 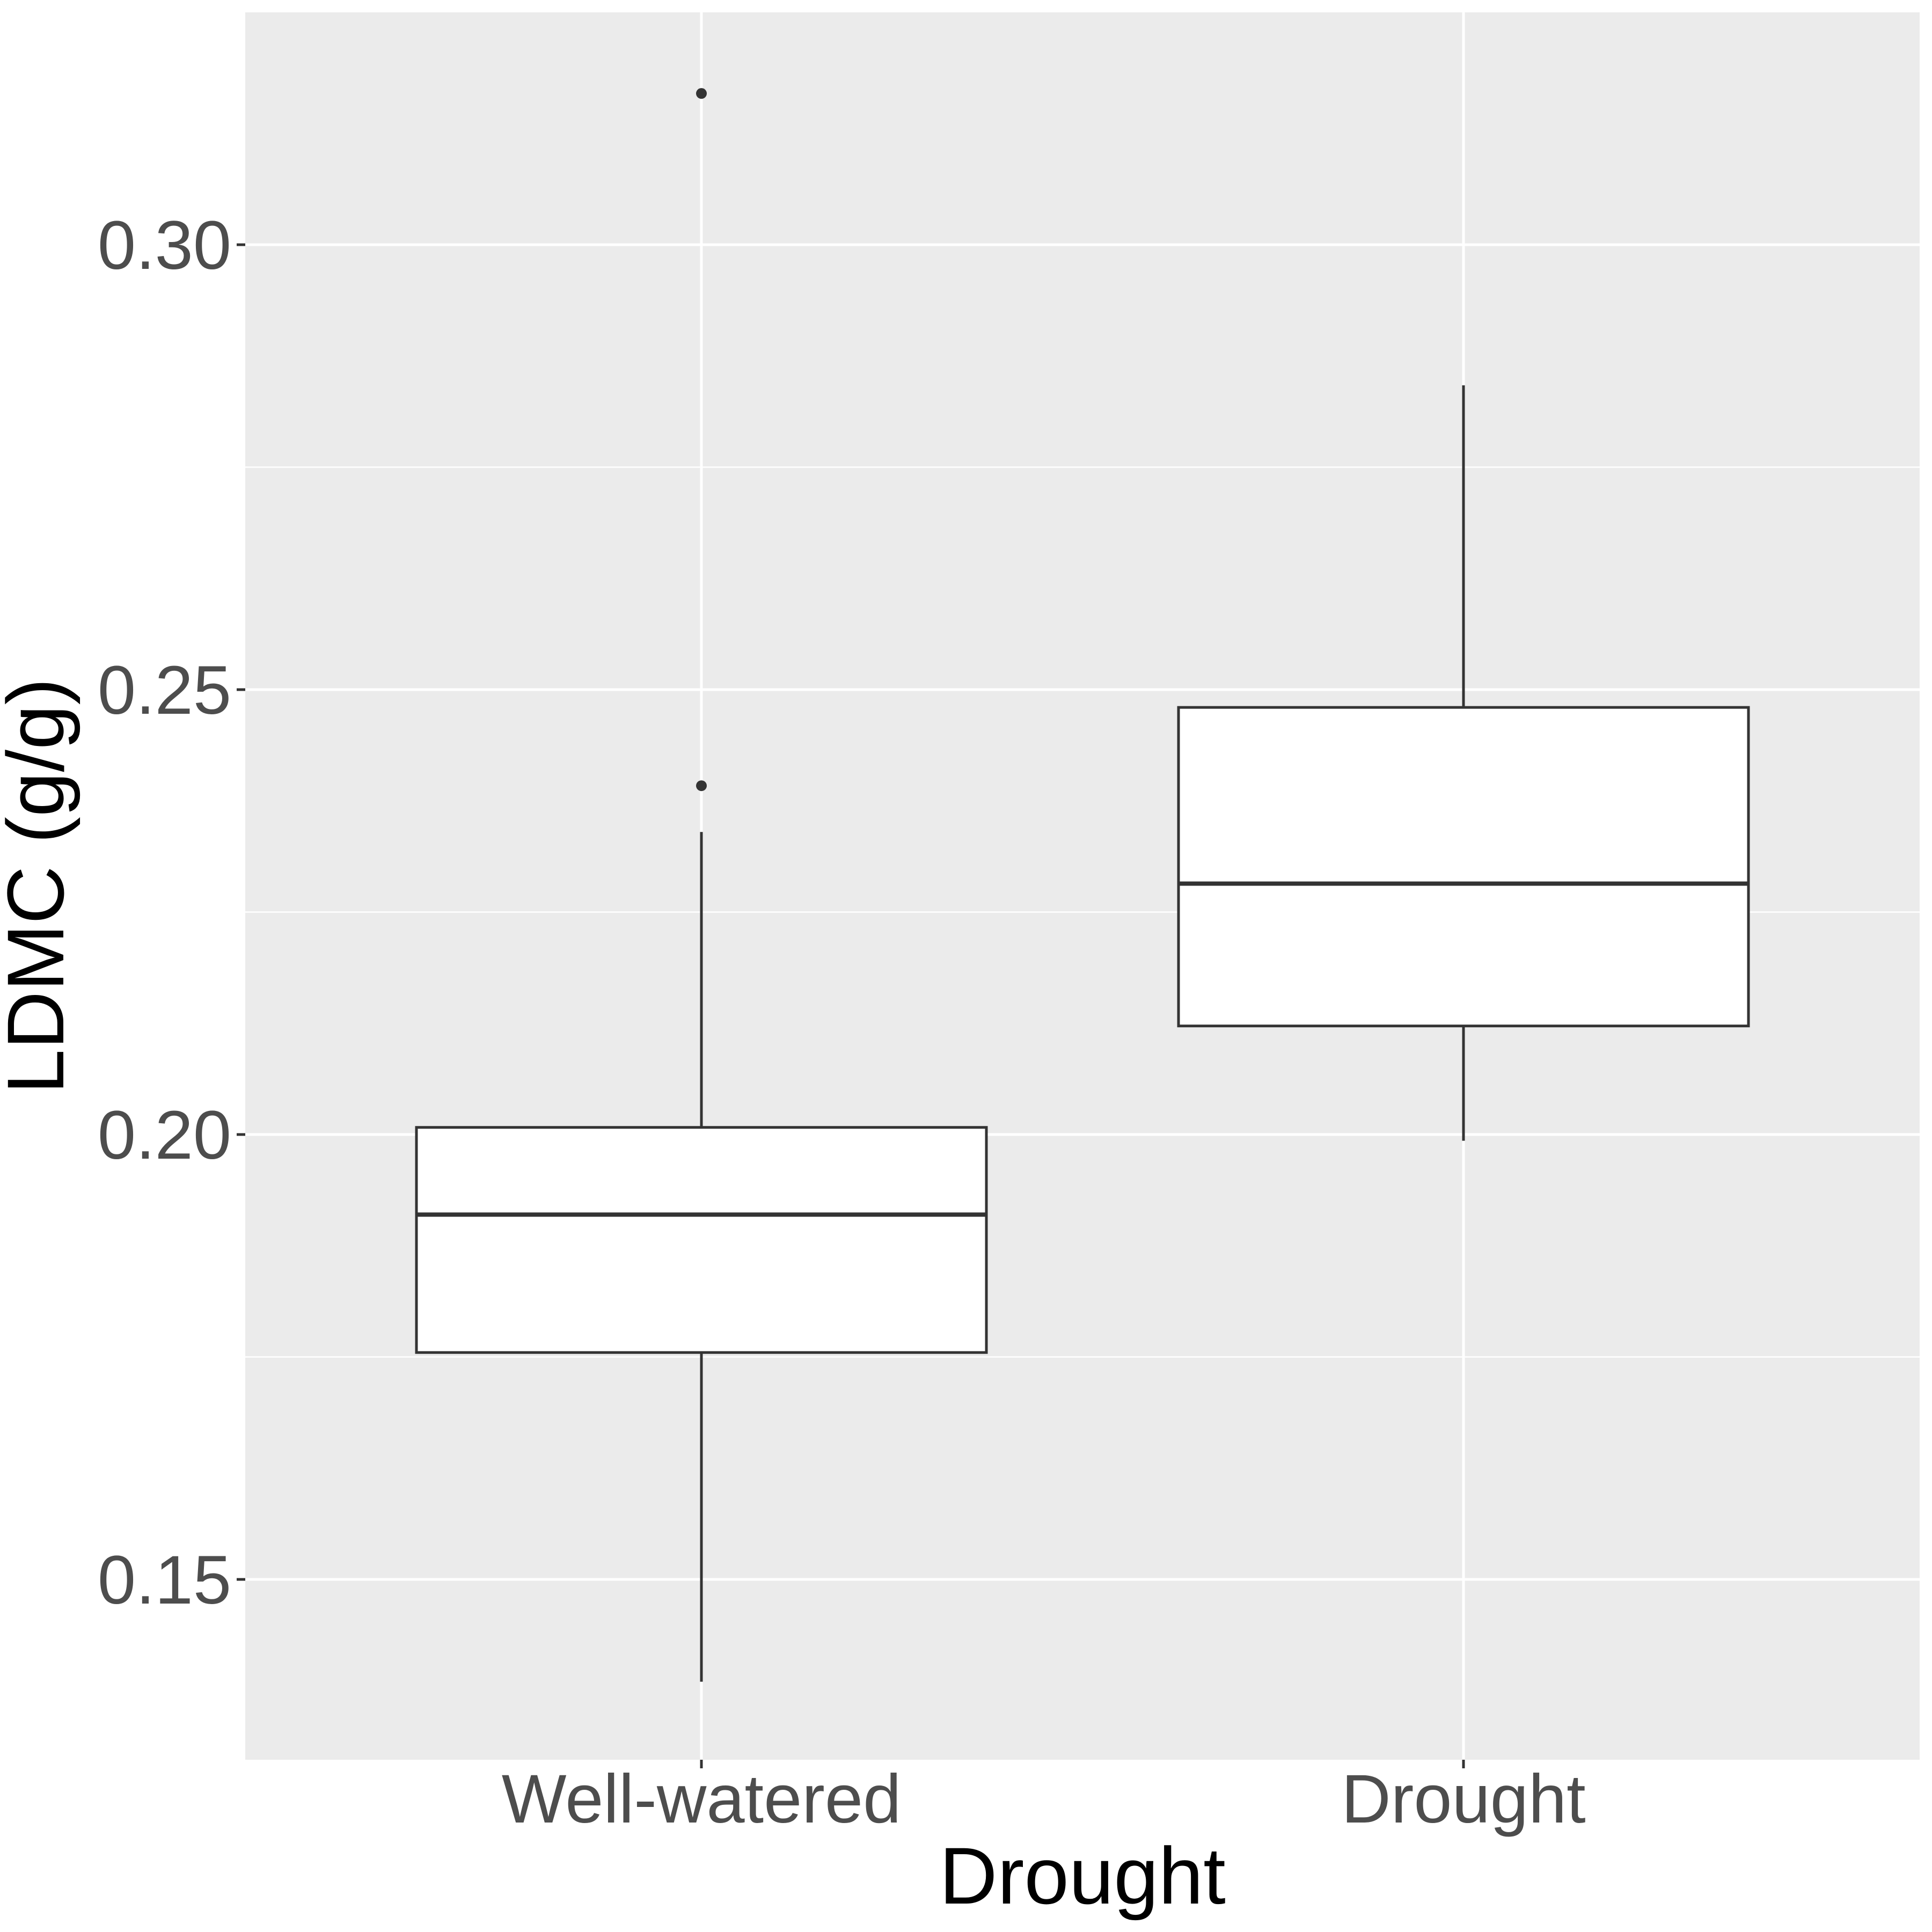 I want to click on box-group, so click(x=1463, y=763).